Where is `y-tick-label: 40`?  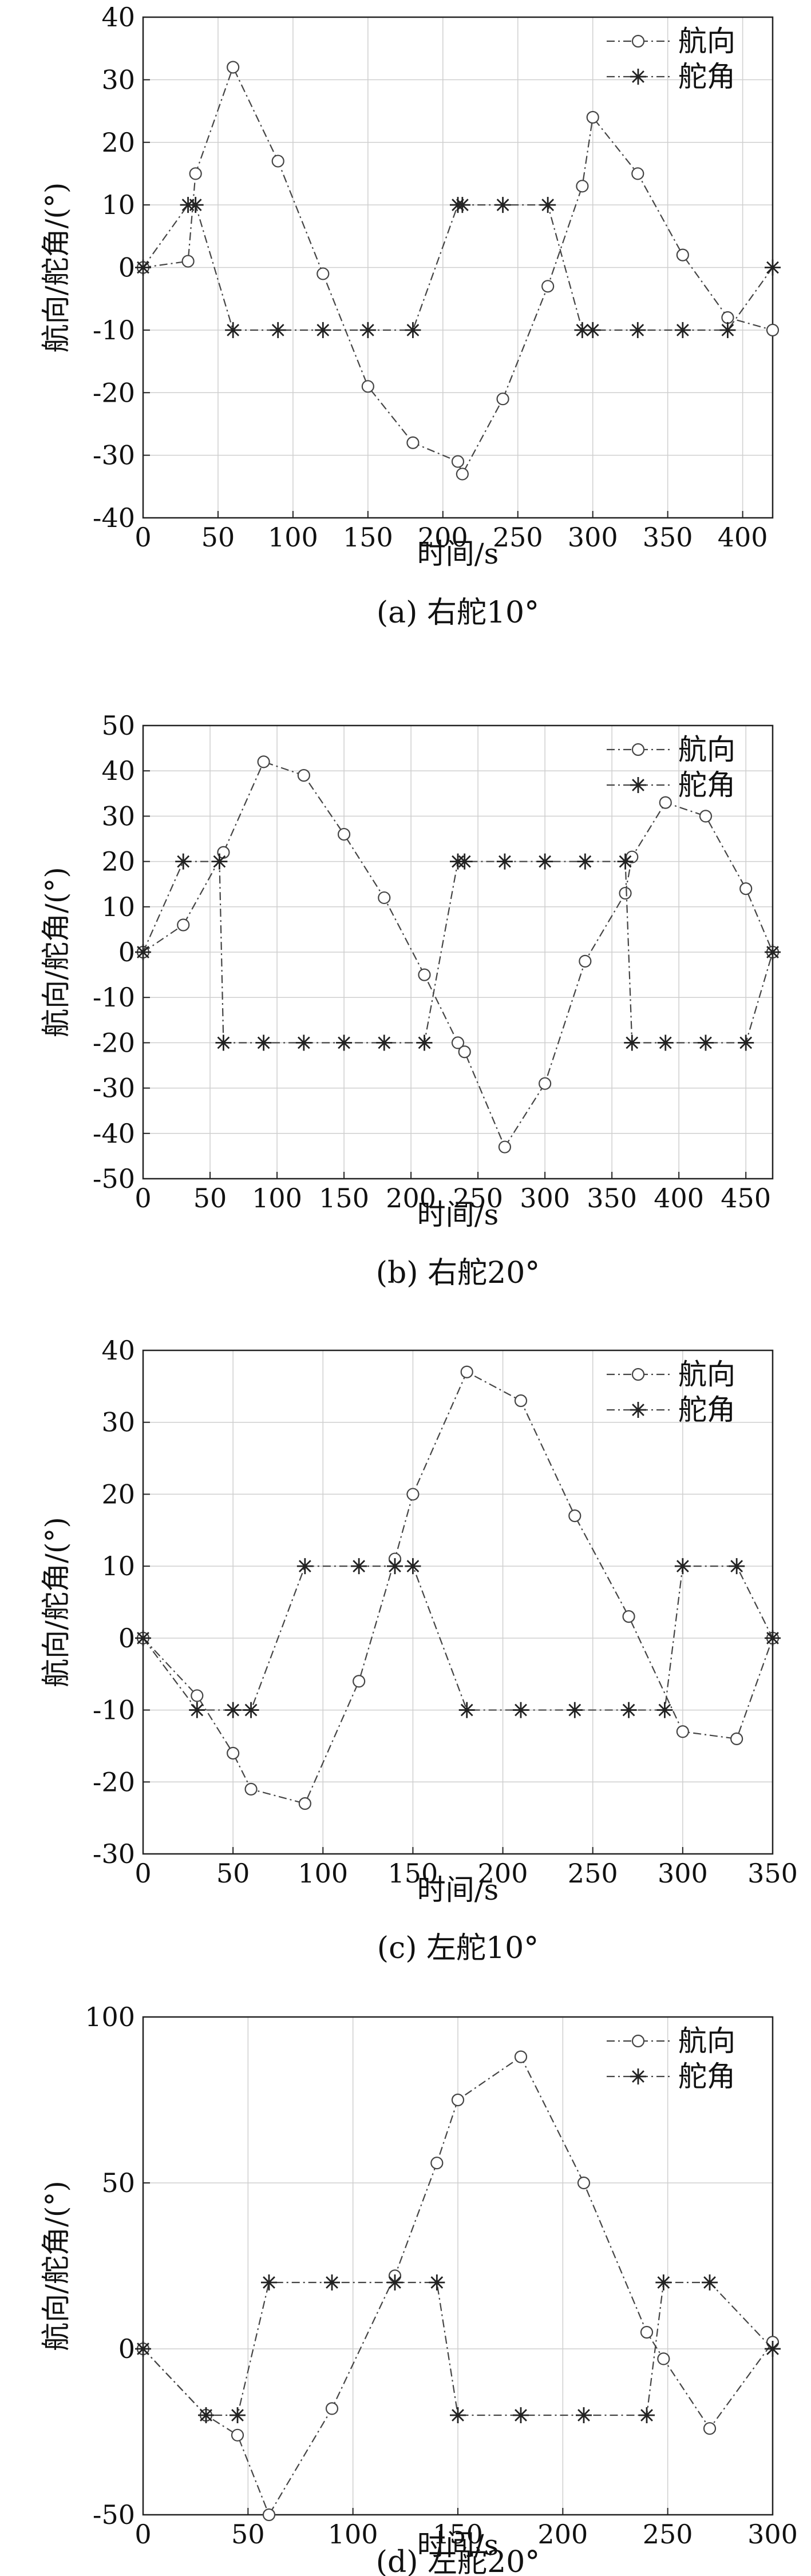
y-tick-label: 40 is located at coordinates (118, 18).